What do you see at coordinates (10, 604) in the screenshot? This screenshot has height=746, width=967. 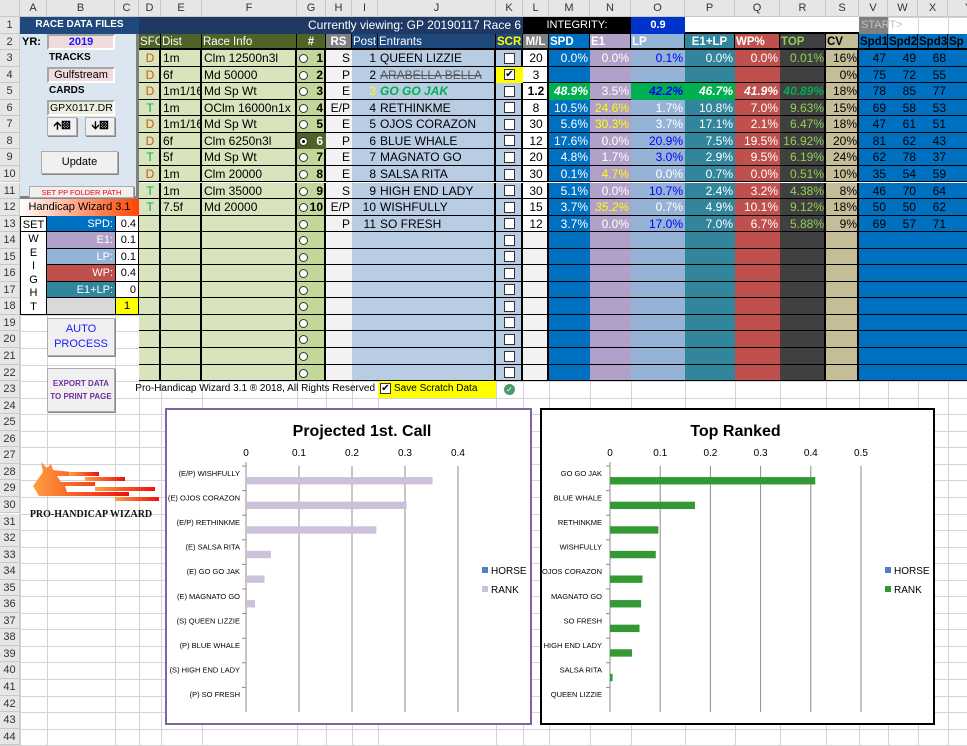 I see `row-header: 36` at bounding box center [10, 604].